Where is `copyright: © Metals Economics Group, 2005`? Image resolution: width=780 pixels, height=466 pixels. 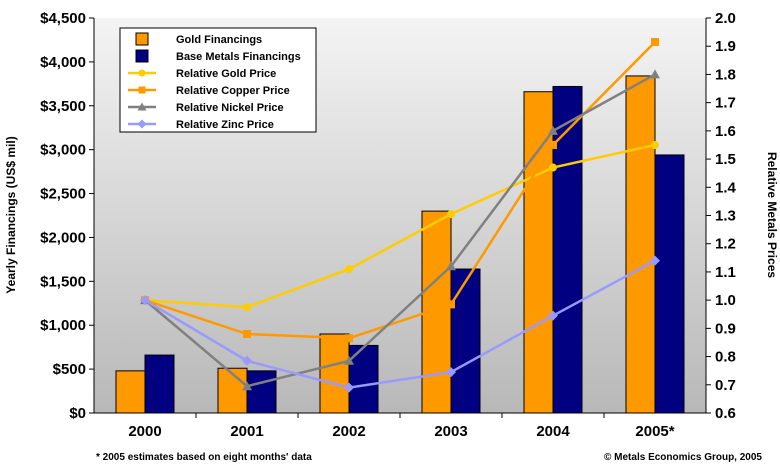 copyright: © Metals Economics Group, 2005 is located at coordinates (683, 457).